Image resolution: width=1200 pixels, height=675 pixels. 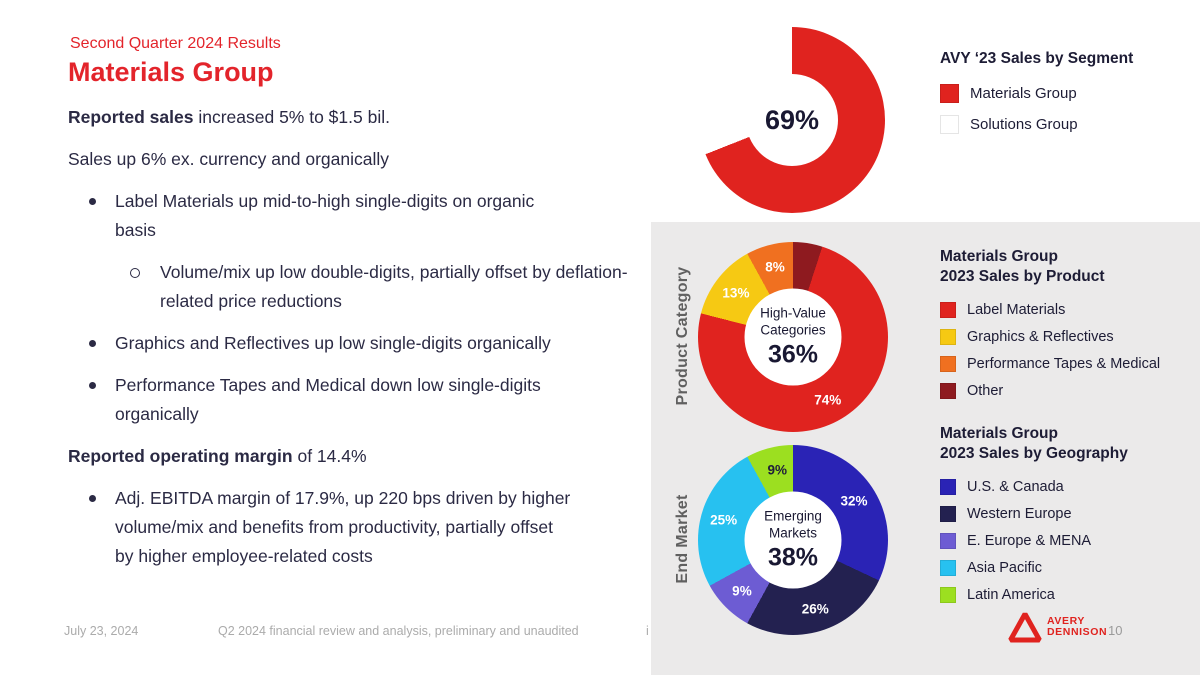 What do you see at coordinates (175, 43) in the screenshot?
I see `eyebrow-heading: Second Quarter 2024 Results` at bounding box center [175, 43].